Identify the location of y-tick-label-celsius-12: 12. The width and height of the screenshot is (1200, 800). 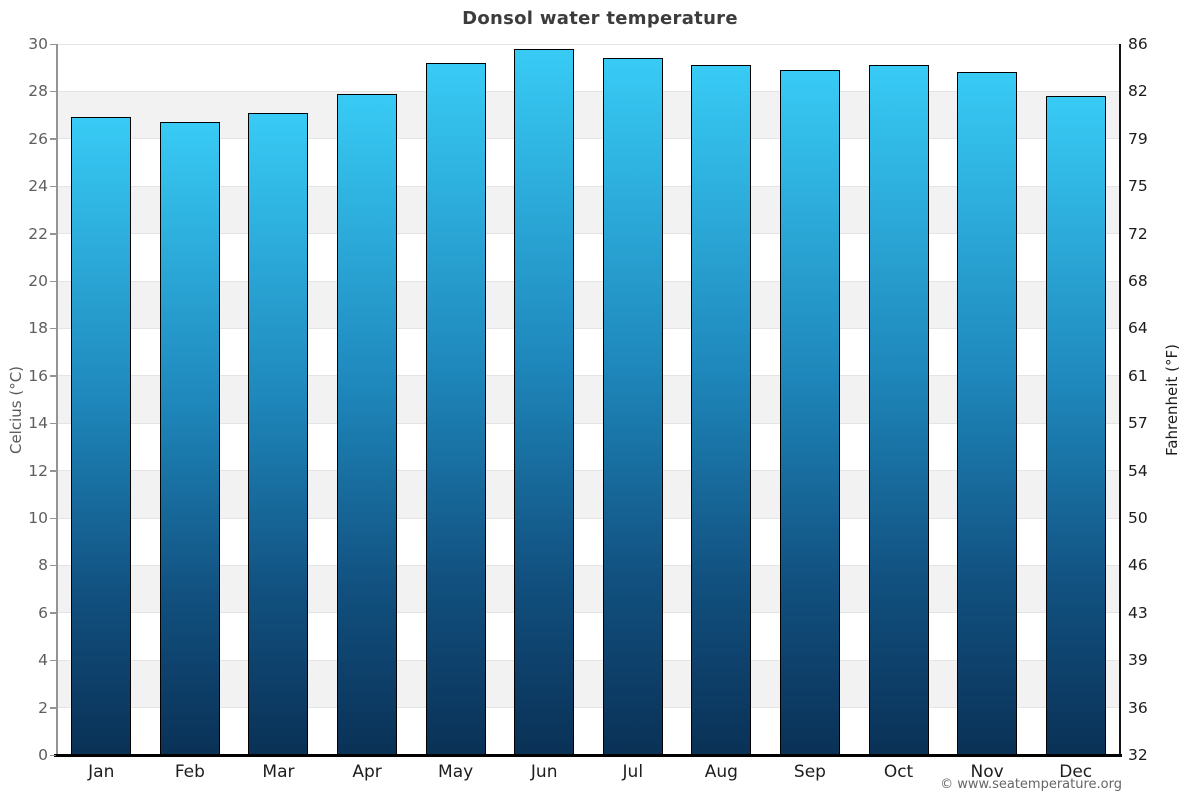
(38, 470).